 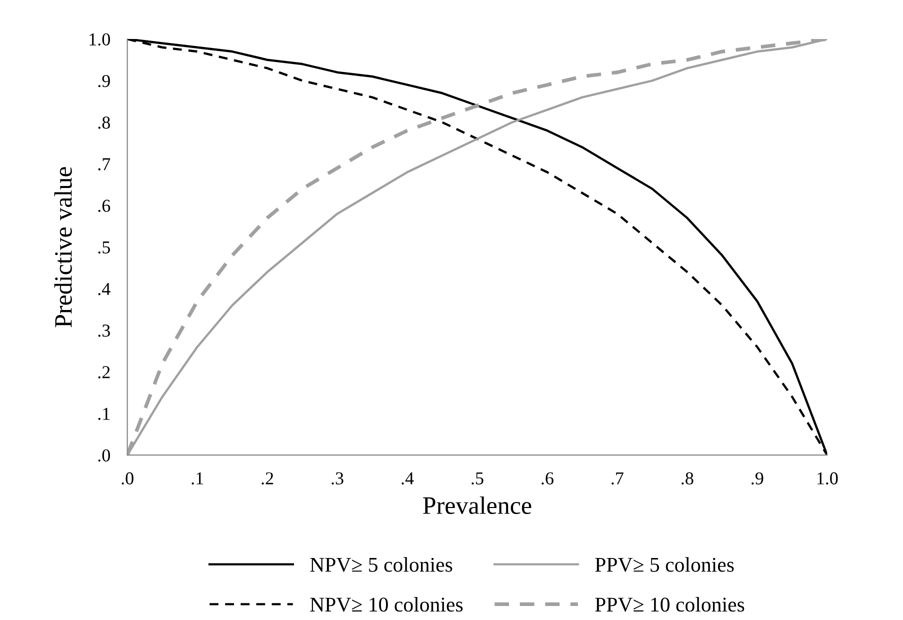 I want to click on x-tick-label: .6, so click(x=548, y=478).